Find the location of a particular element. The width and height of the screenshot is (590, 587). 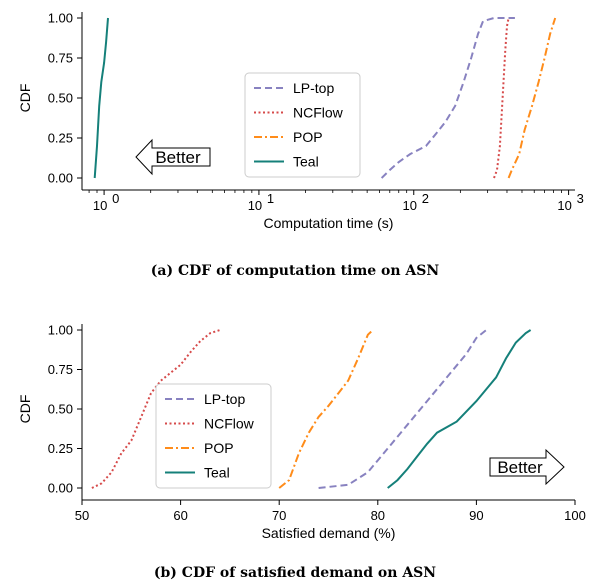

x-tick-label-exponent: 2 is located at coordinates (425, 198).